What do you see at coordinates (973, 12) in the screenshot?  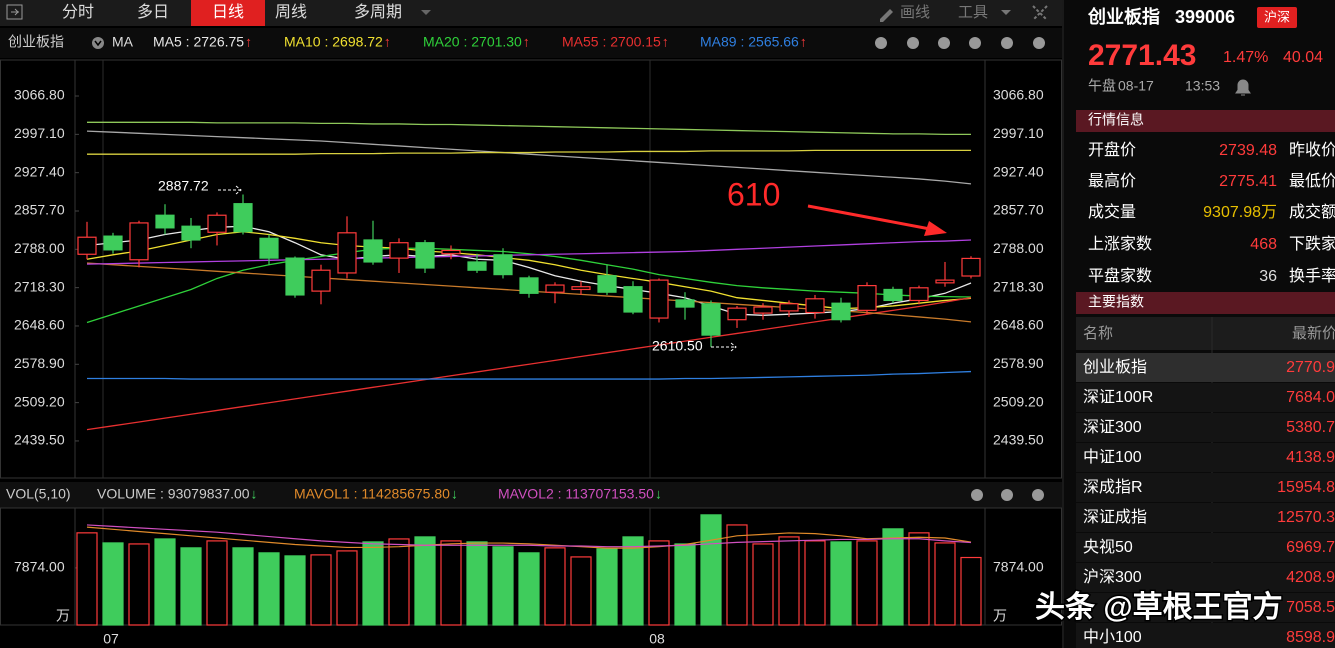 I see `tool-button: 工具` at bounding box center [973, 12].